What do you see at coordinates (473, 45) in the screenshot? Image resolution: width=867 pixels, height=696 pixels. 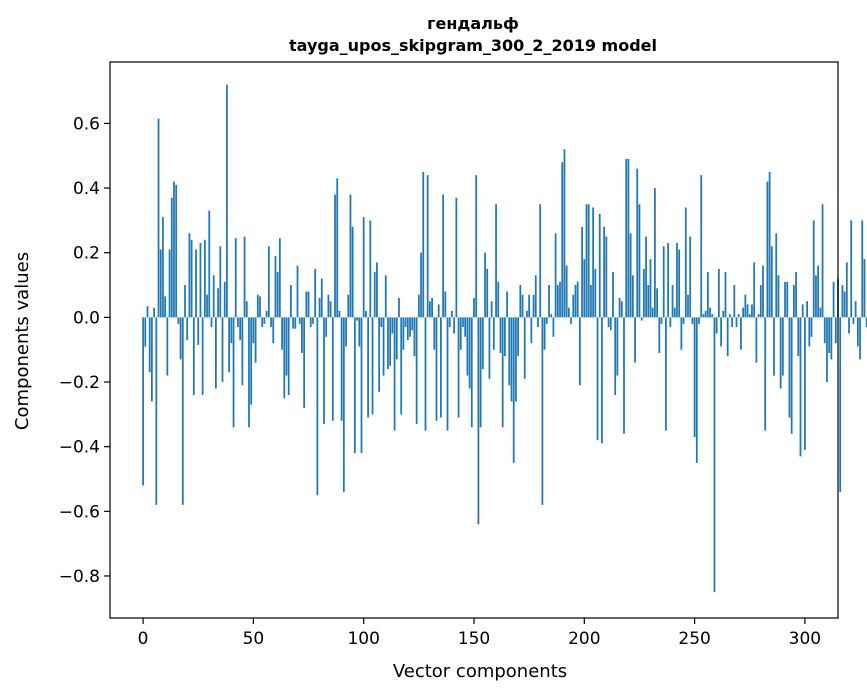 I see `chart-subtitle: tayga_upos_skipgram_300_2_2019 model` at bounding box center [473, 45].